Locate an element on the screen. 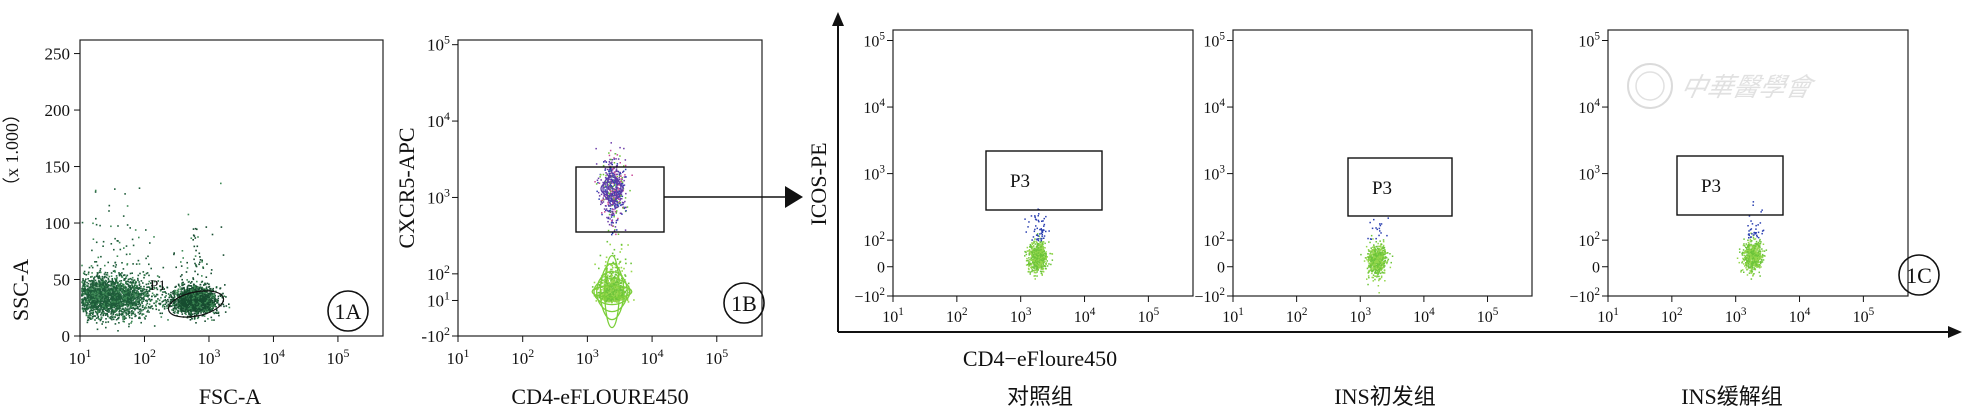  gate-p1 is located at coordinates (196, 304).